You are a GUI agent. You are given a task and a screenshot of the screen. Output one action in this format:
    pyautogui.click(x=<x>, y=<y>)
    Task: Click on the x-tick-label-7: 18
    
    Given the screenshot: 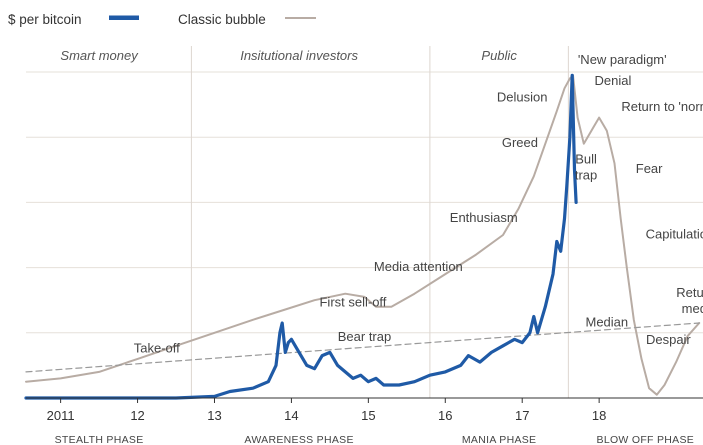 What is the action you would take?
    pyautogui.click(x=599, y=415)
    